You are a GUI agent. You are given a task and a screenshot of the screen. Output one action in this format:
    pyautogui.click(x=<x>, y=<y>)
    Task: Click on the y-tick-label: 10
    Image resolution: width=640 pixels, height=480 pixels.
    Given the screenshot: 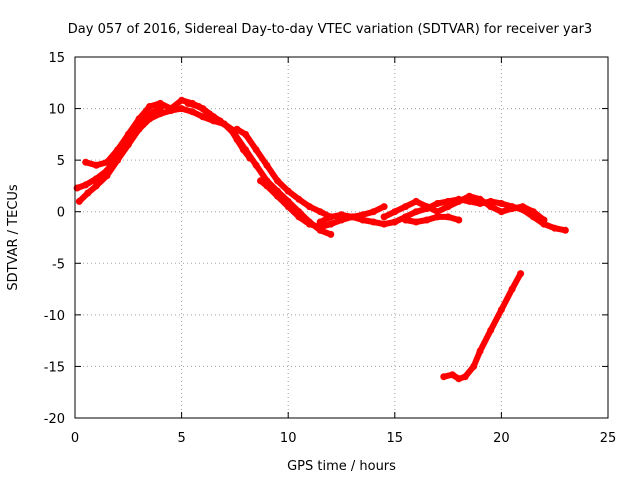 What is the action you would take?
    pyautogui.click(x=56, y=110)
    